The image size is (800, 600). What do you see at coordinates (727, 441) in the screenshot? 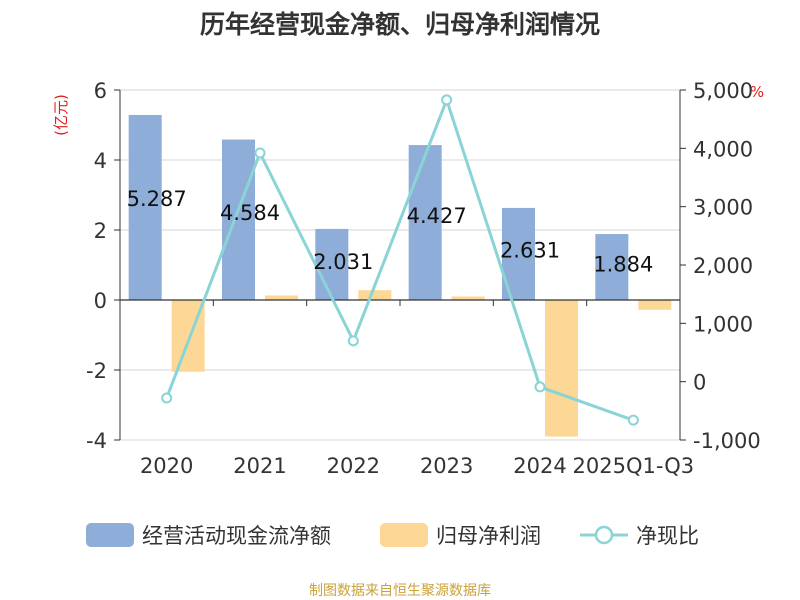
I see `y-right-tick-label: -1,000` at bounding box center [727, 441].